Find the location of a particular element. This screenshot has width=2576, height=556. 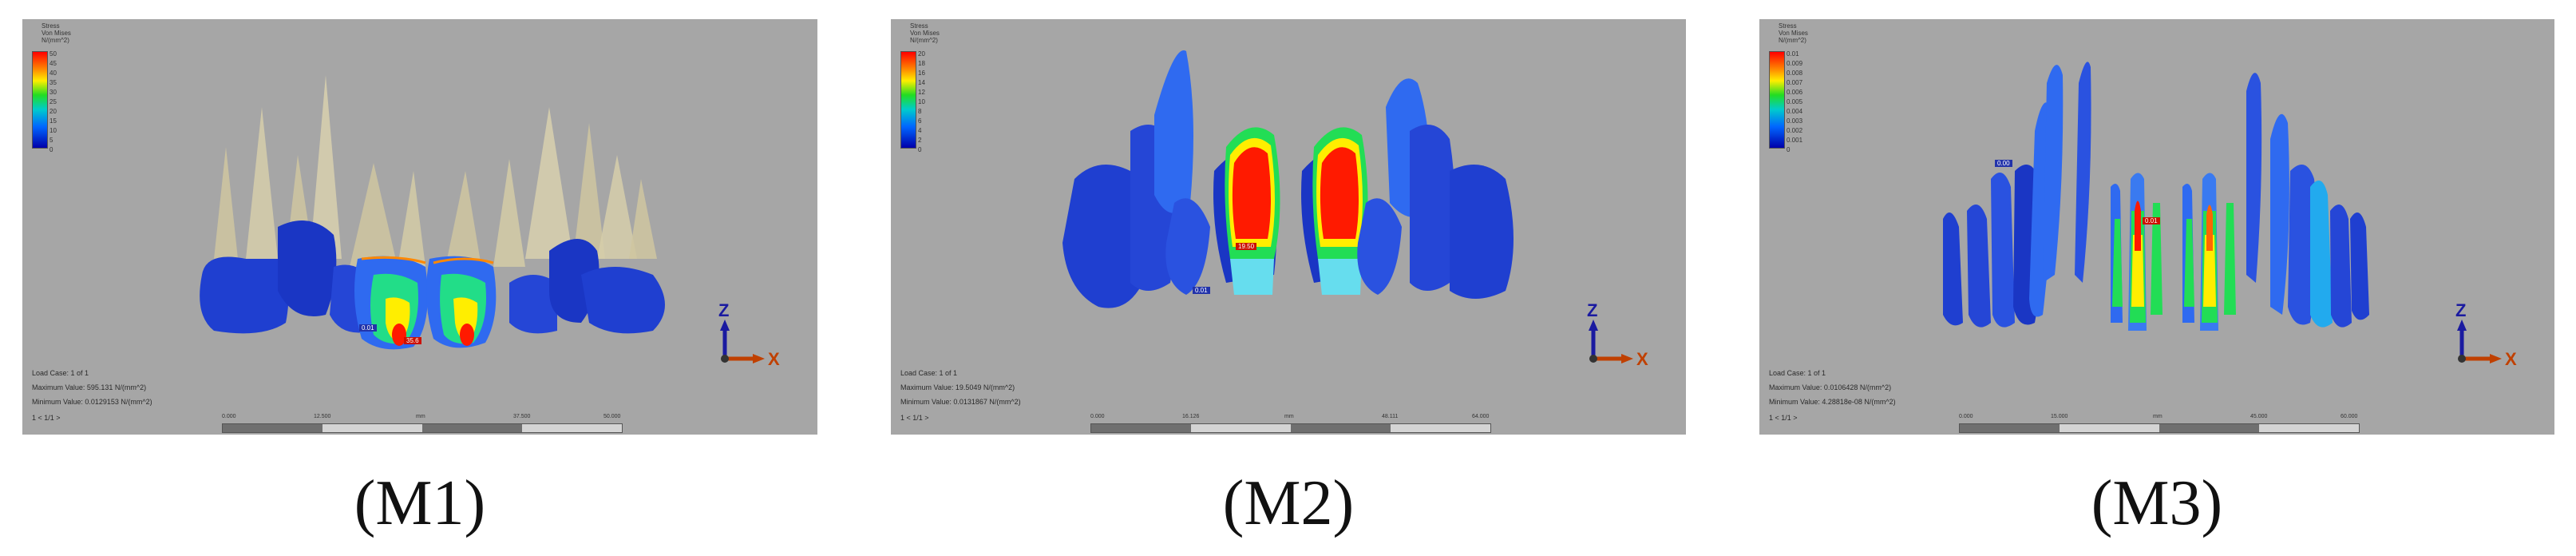

max-value: Maximum Value: 0.0106428 N/(mm^2) is located at coordinates (1831, 387).